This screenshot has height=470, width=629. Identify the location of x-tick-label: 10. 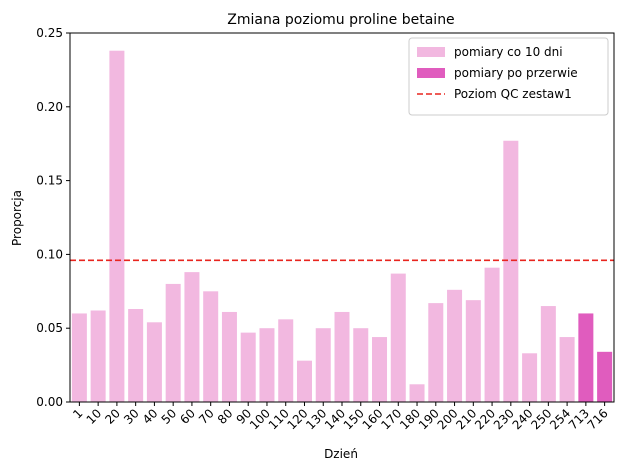
(94, 416).